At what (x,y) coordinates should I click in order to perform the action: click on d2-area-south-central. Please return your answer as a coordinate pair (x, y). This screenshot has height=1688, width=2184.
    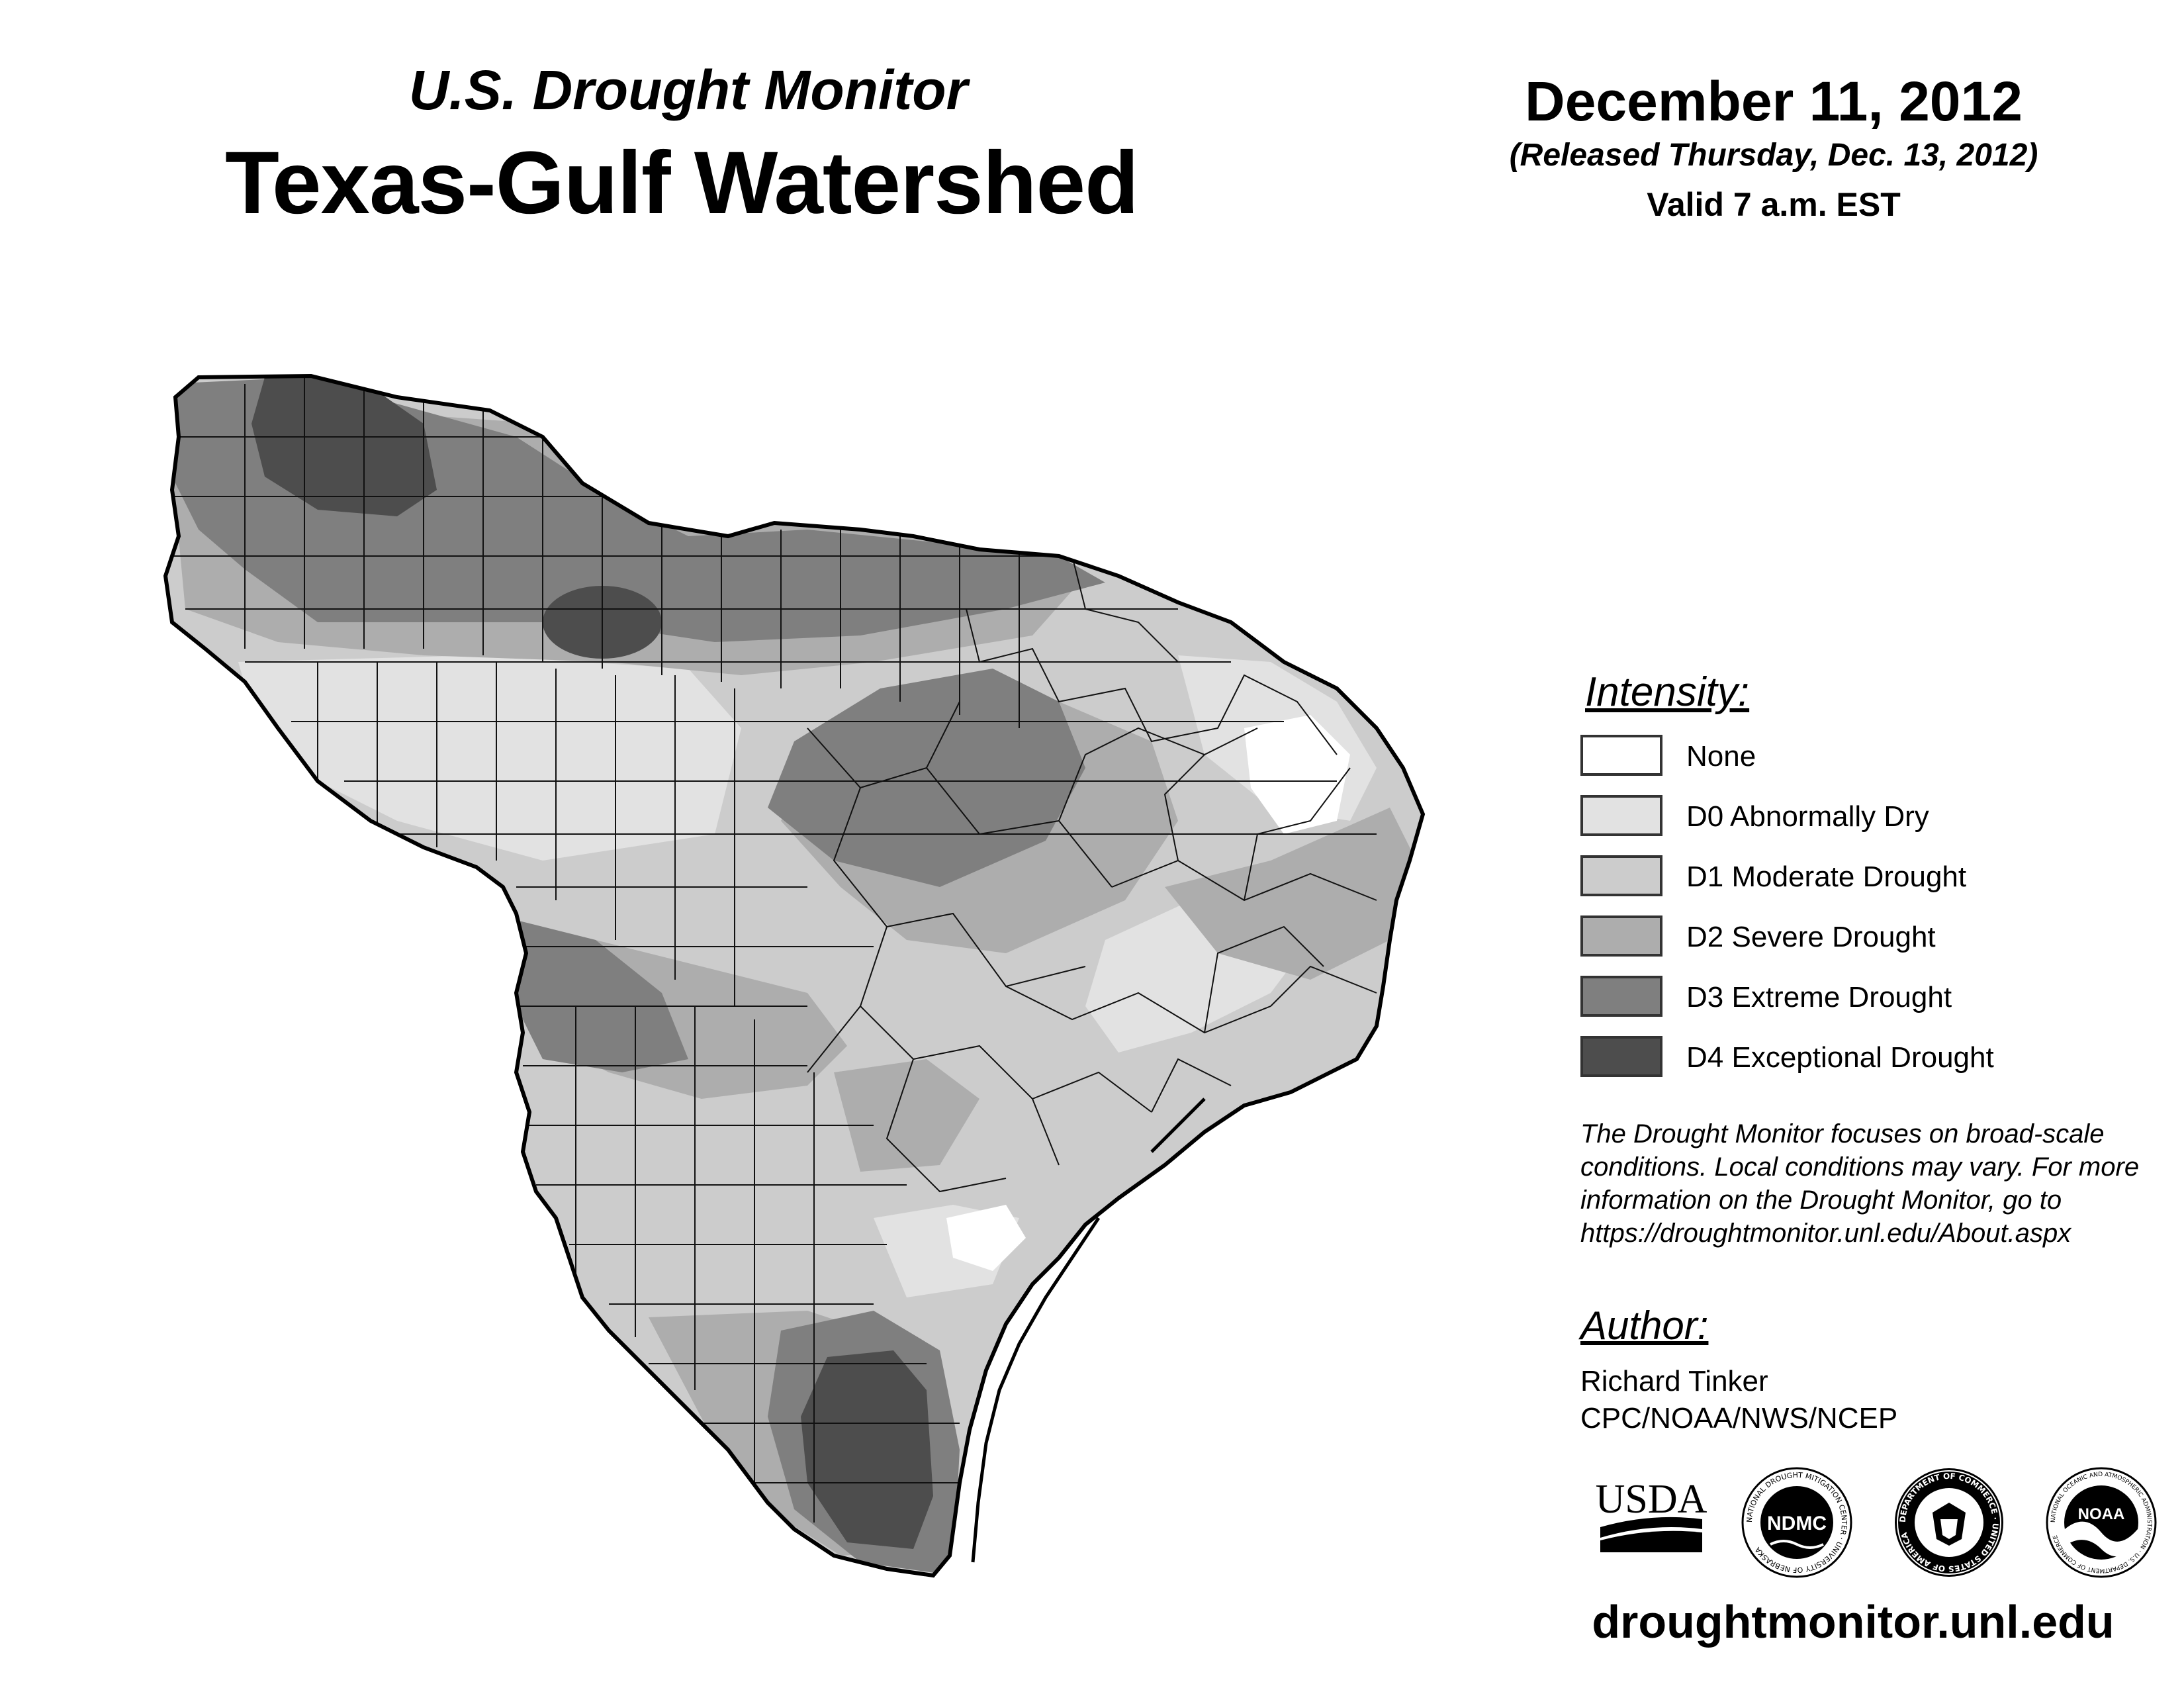
    Looking at the image, I should click on (906, 1115).